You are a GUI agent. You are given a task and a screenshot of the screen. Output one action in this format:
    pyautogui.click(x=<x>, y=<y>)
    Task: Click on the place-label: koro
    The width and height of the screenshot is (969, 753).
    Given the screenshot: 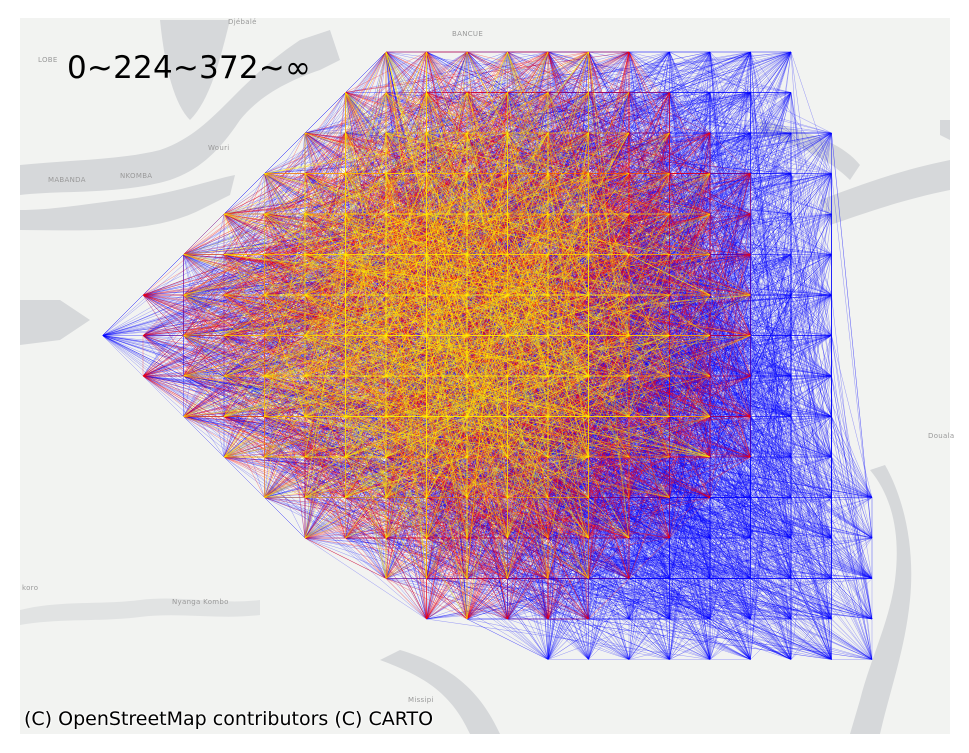 What is the action you would take?
    pyautogui.click(x=30, y=588)
    